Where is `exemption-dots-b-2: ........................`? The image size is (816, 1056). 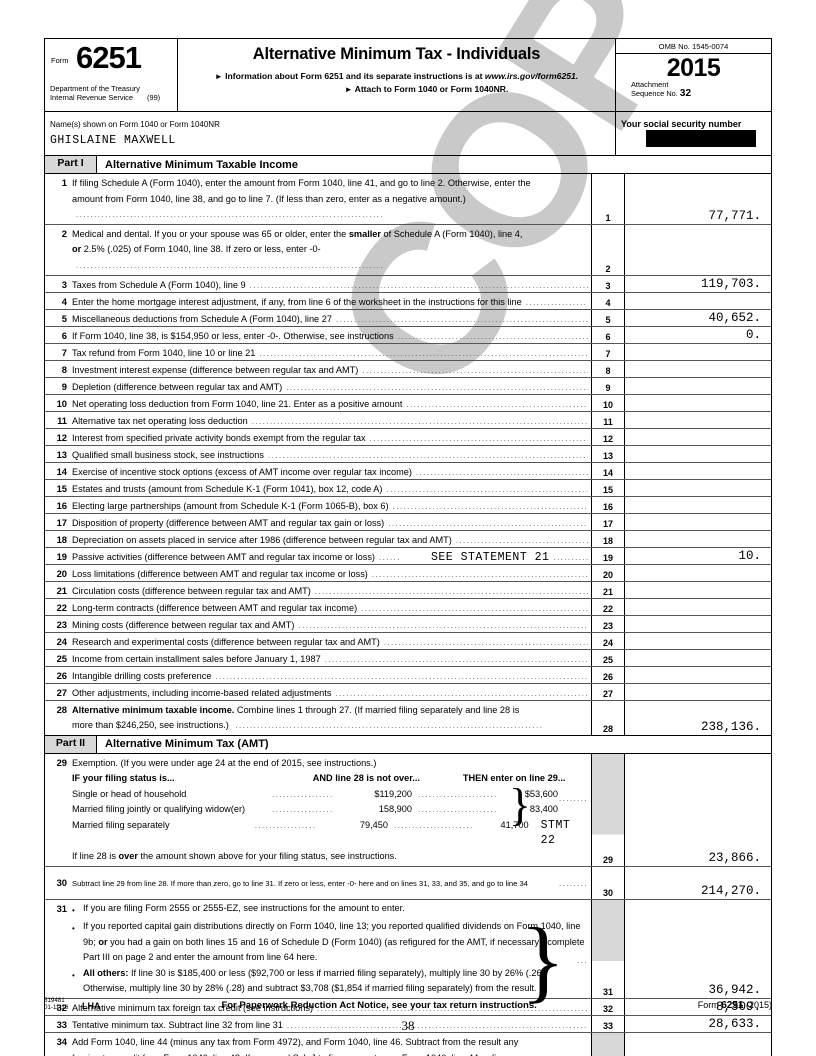 exemption-dots-b-2: ........................ is located at coordinates (457, 810).